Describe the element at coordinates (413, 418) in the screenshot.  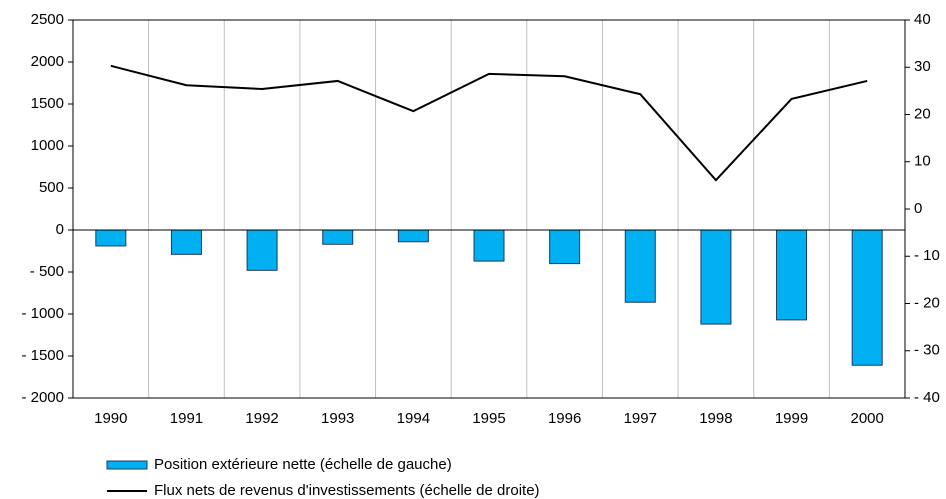
I see `x-tick-label: 1994` at that location.